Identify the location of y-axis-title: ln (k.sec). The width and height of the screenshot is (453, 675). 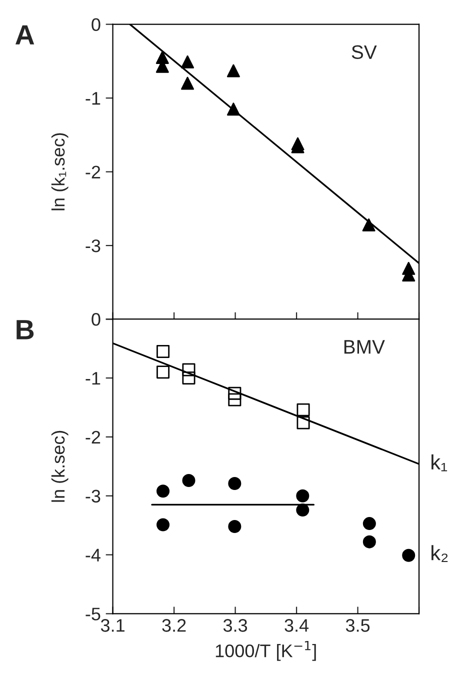
(59, 466).